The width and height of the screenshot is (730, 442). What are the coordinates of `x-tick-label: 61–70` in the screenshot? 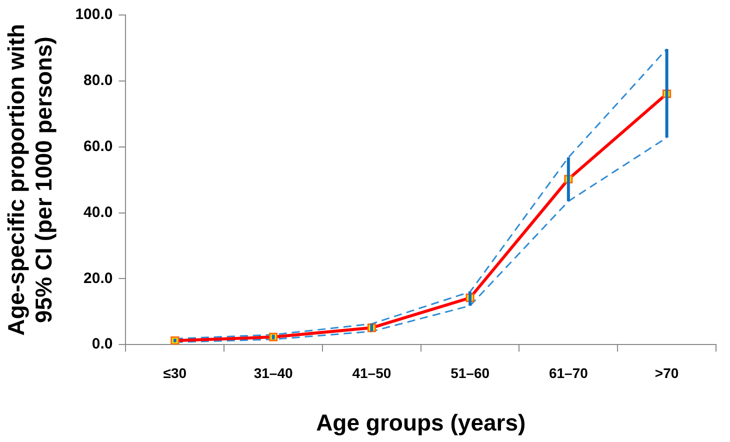 It's located at (568, 372).